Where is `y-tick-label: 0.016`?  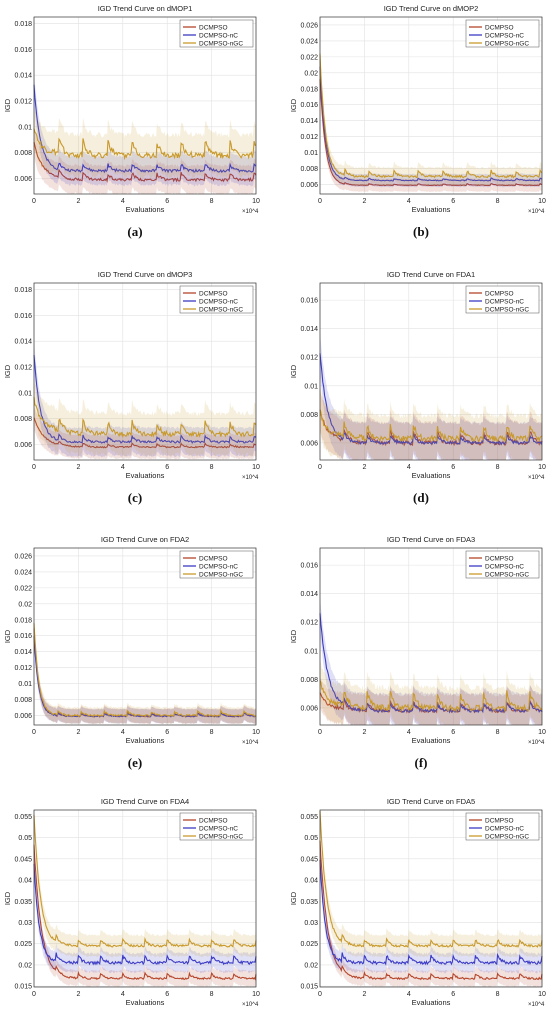 y-tick-label: 0.016 is located at coordinates (309, 566).